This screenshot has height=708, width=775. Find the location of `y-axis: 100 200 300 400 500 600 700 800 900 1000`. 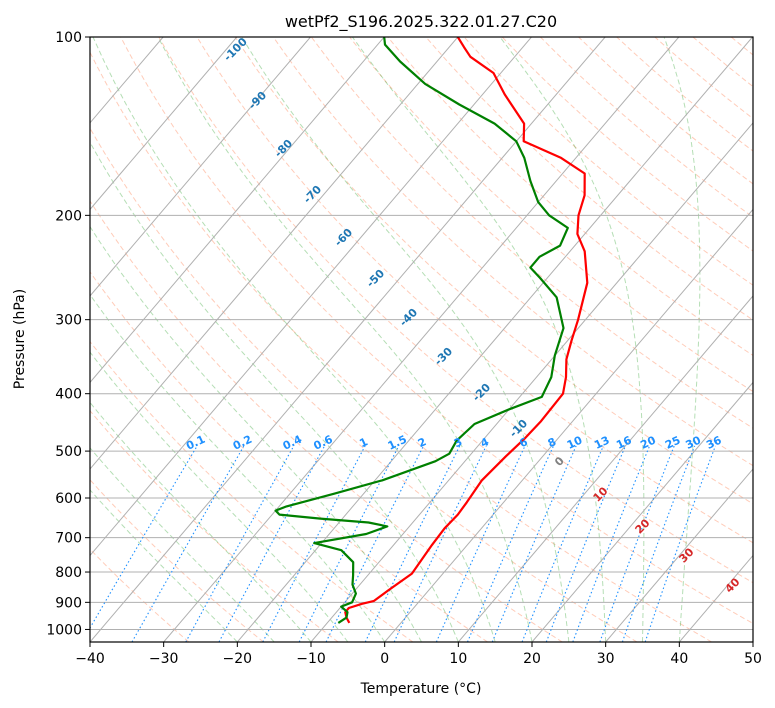

y-axis: 100 200 300 400 500 600 700 800 900 1000 is located at coordinates (68, 334).